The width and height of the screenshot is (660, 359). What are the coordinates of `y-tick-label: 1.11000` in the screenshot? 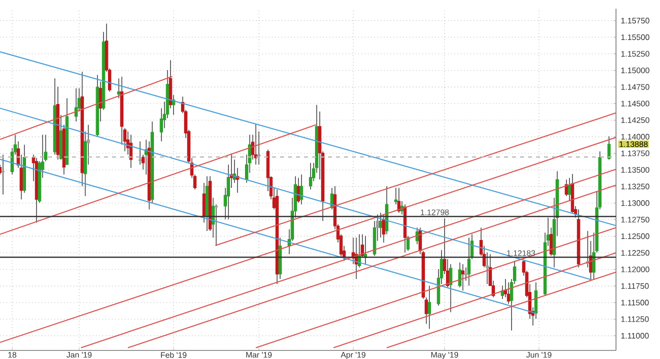 It's located at (635, 335).